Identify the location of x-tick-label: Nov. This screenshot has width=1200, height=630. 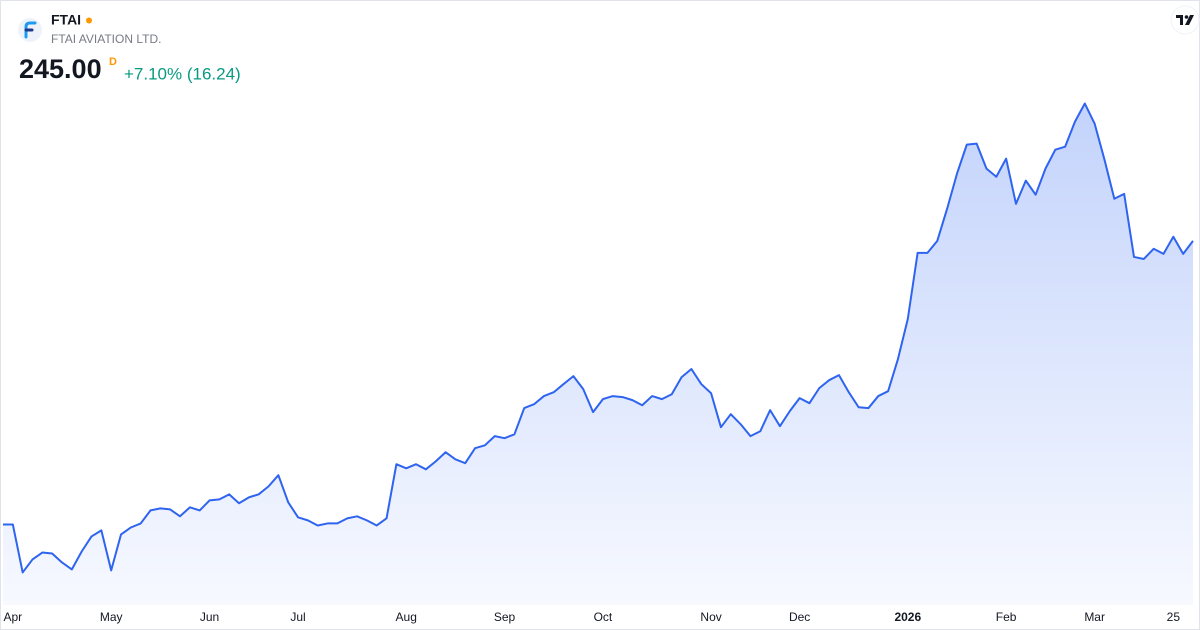
(710, 617).